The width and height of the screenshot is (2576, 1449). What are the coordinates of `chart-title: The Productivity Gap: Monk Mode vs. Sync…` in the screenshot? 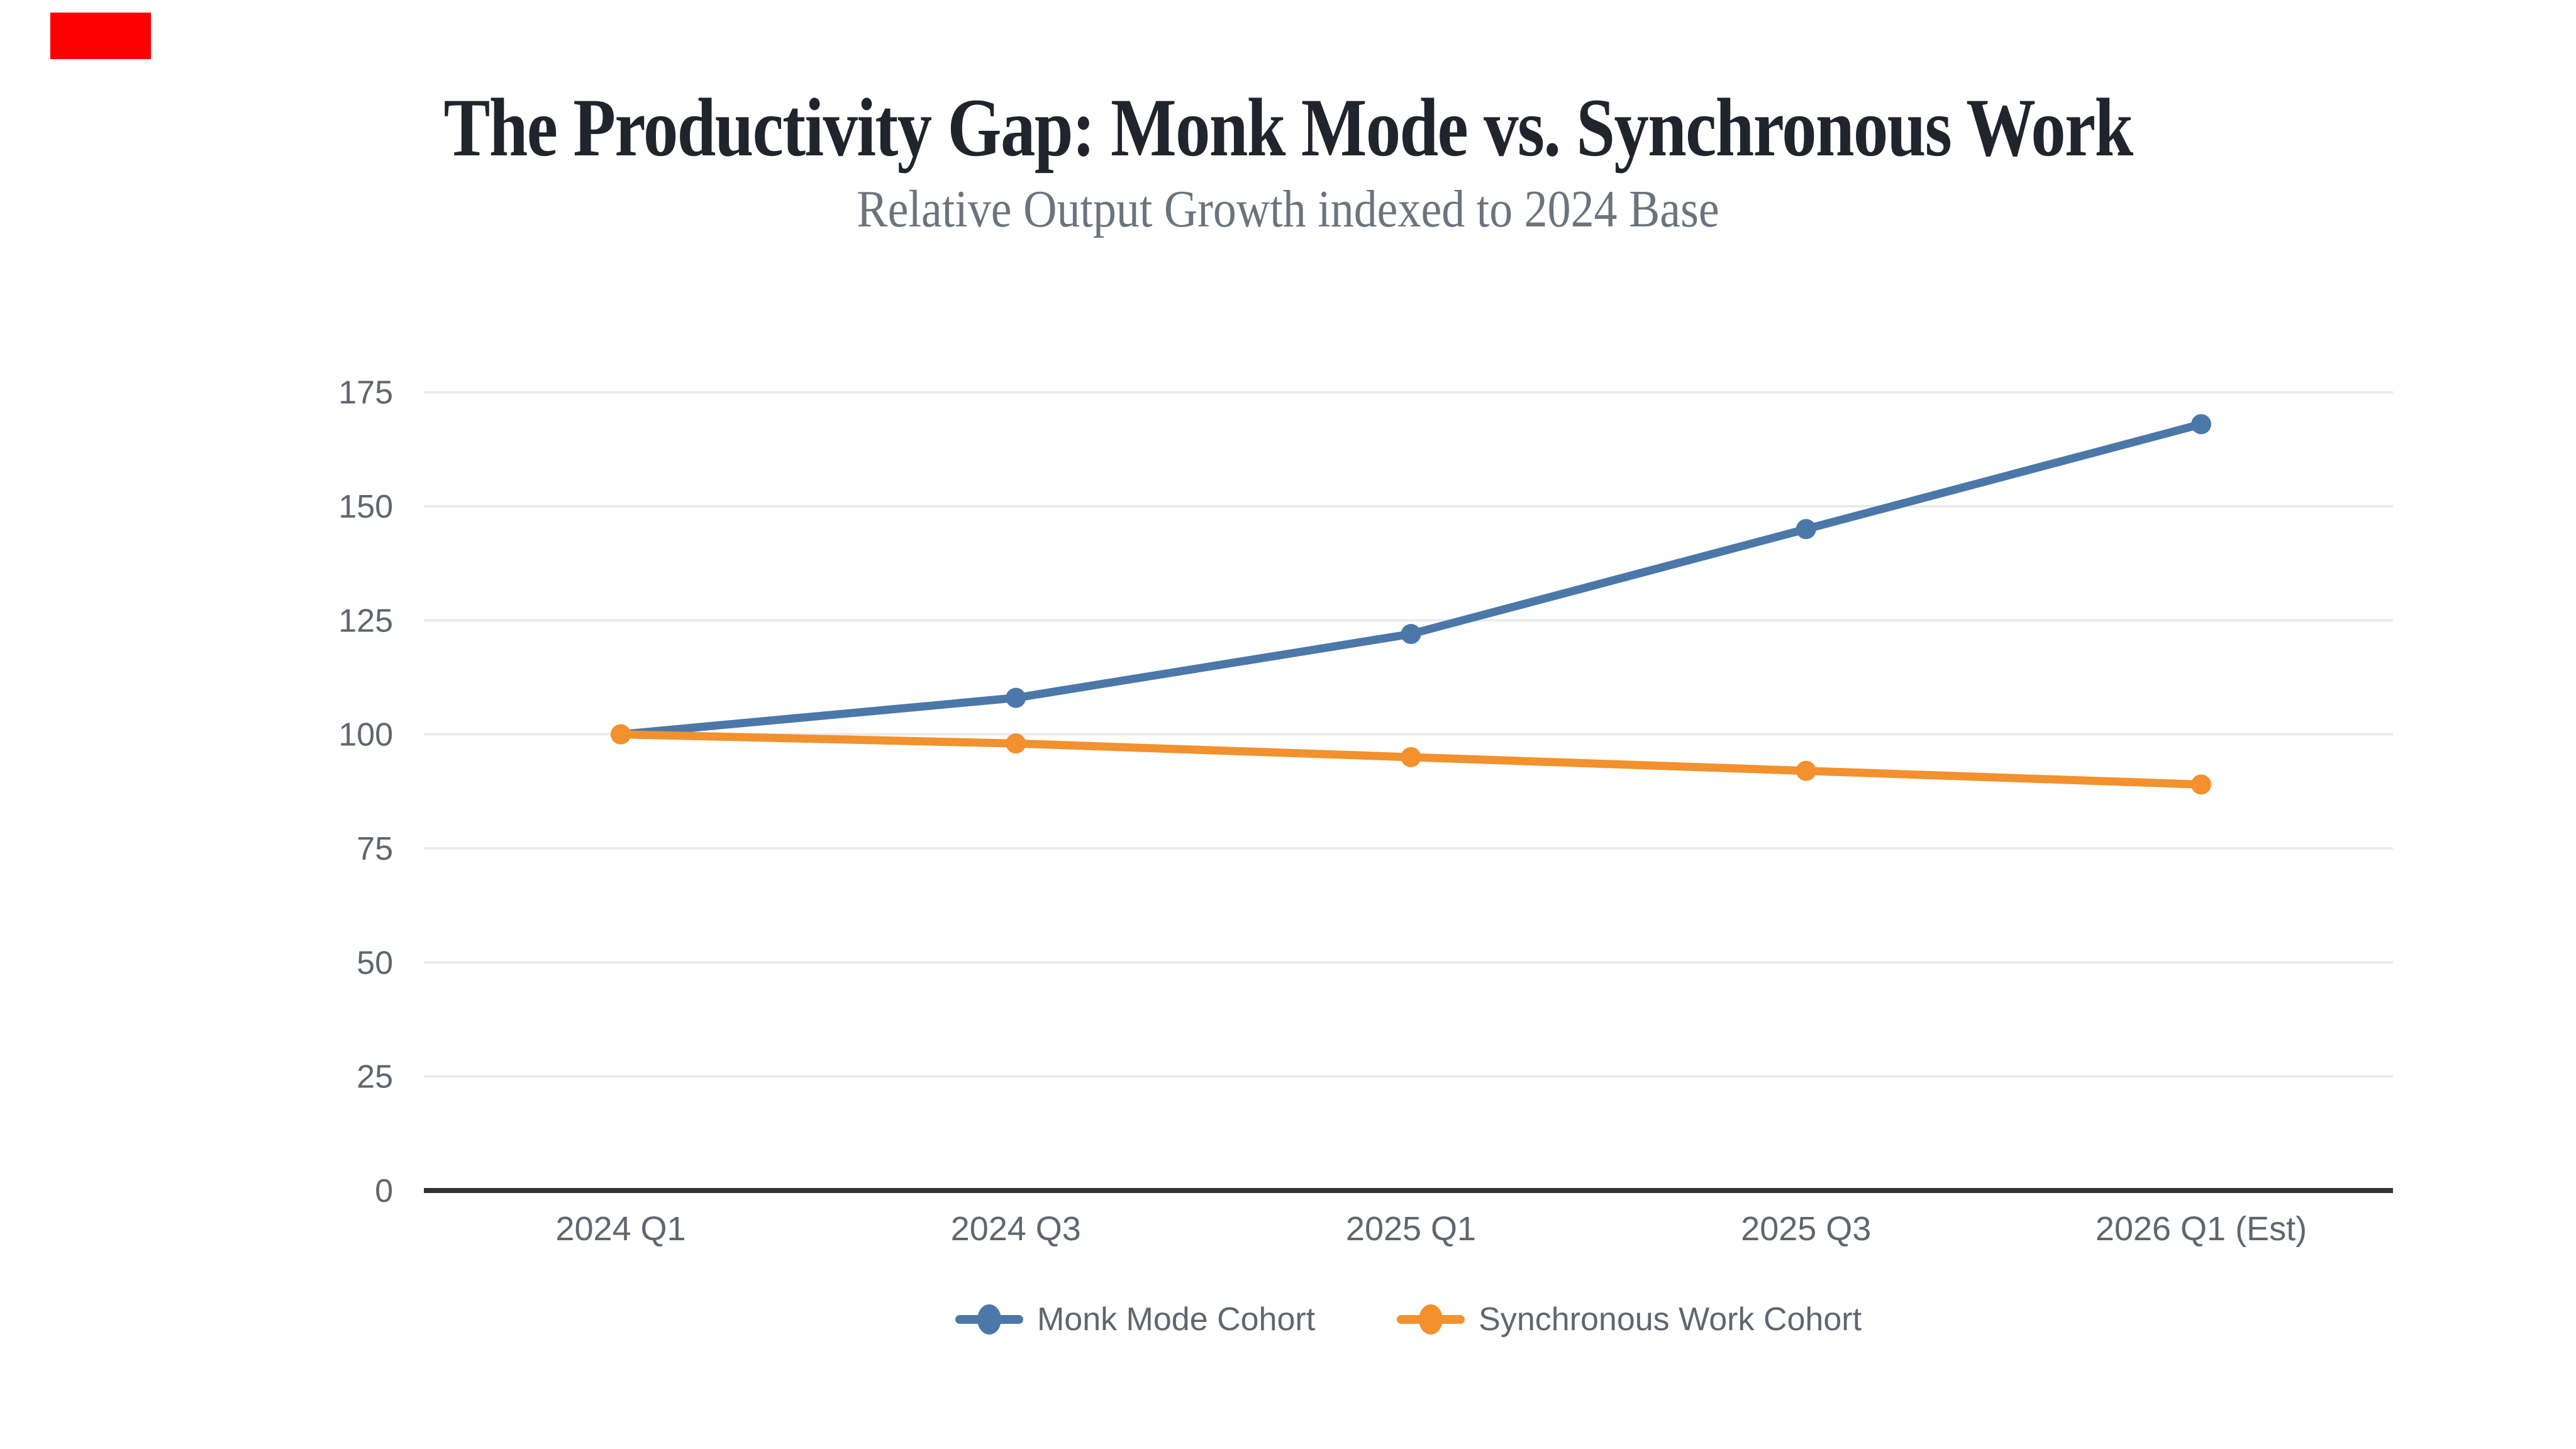 It's located at (1288, 127).